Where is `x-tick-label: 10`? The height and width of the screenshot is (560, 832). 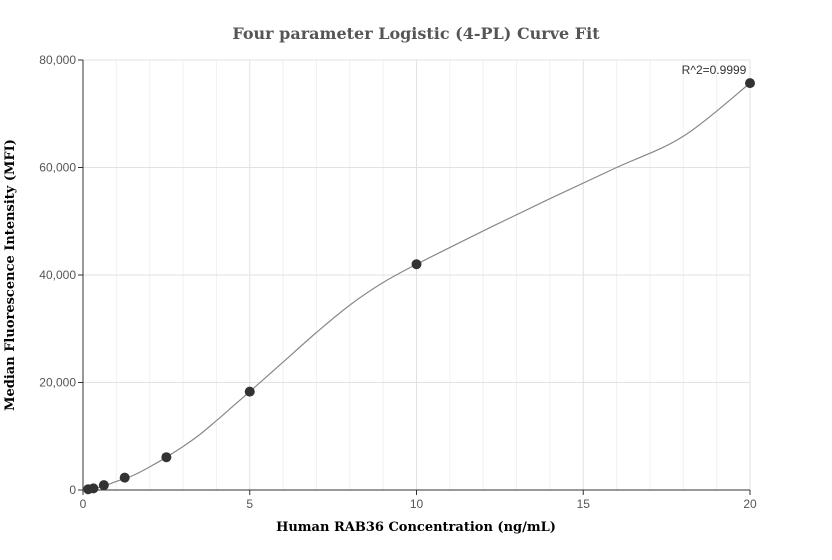
x-tick-label: 10 is located at coordinates (417, 504).